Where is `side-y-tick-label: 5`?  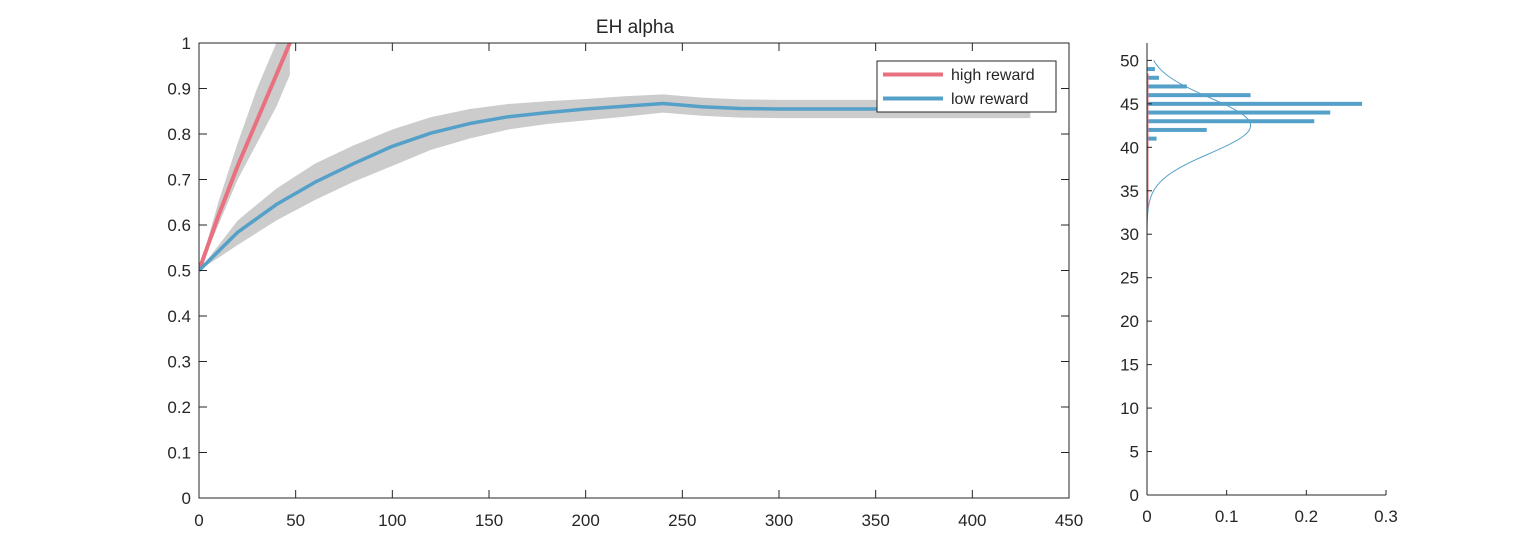
side-y-tick-label: 5 is located at coordinates (1134, 452).